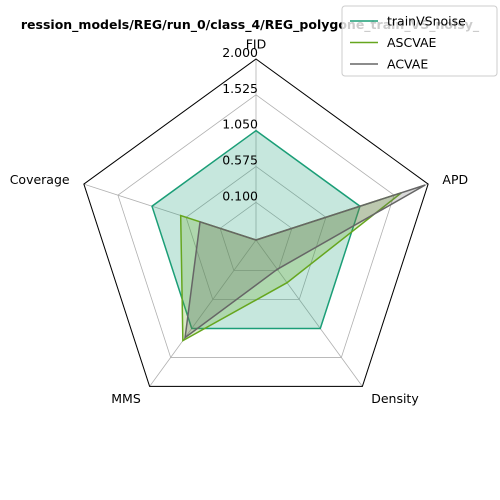 The image size is (500, 500). What do you see at coordinates (407, 64) in the screenshot?
I see `legend-label-acvae: ACVAE` at bounding box center [407, 64].